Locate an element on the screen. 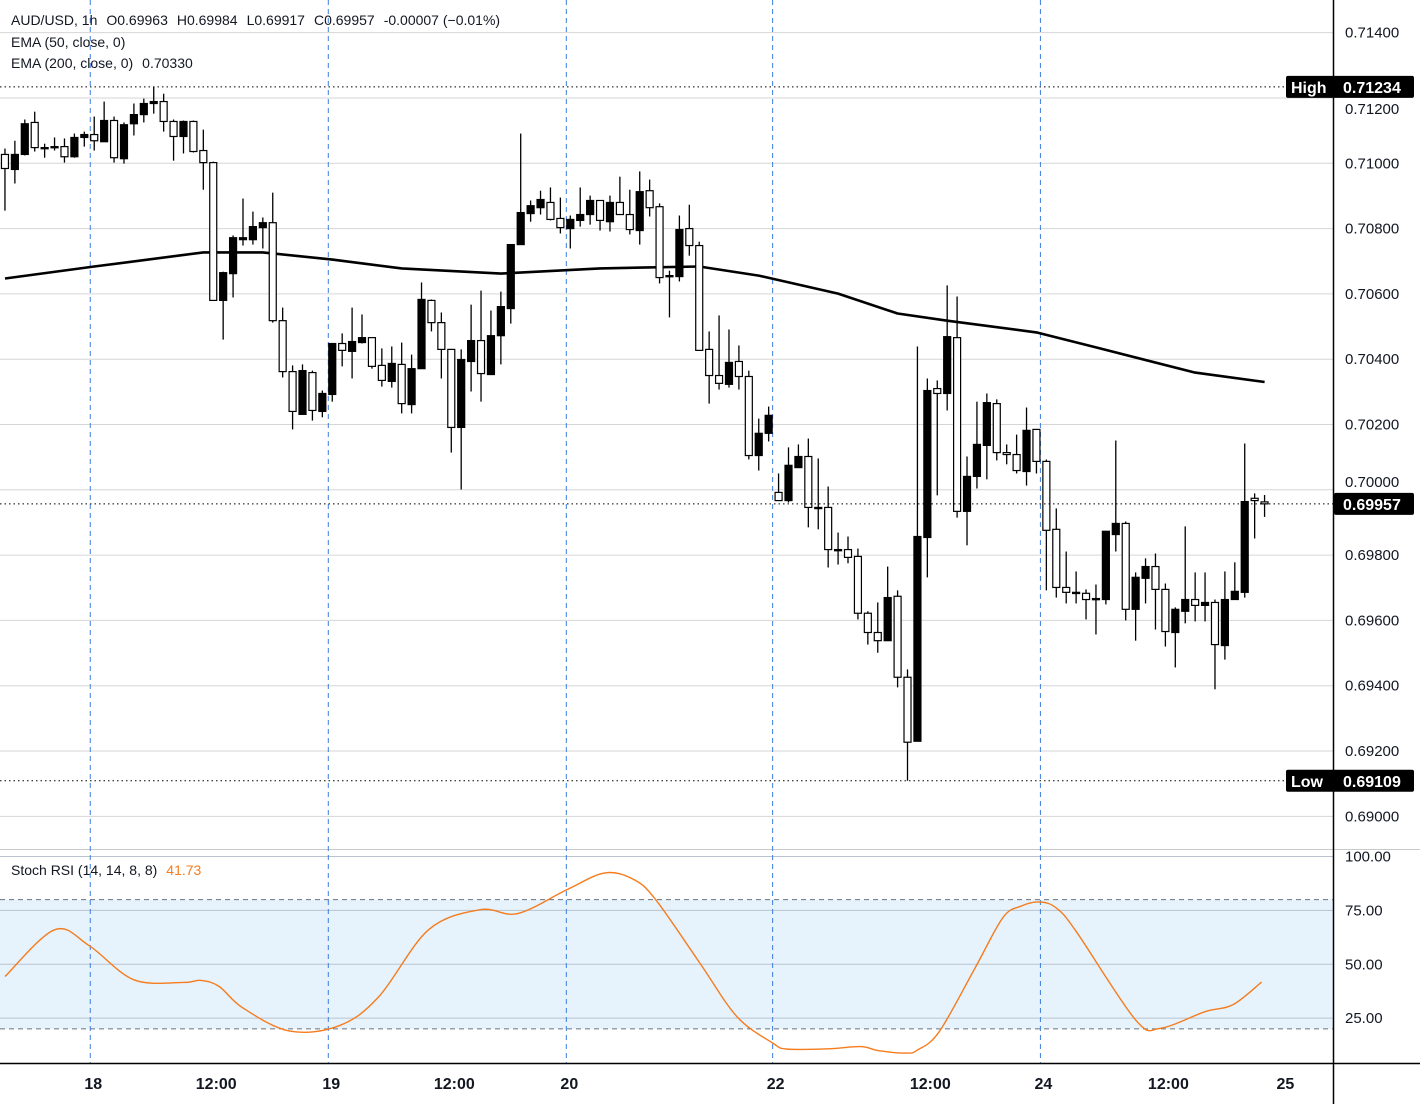 The height and width of the screenshot is (1104, 1420). ema50-label: EMA (50, close, 0) is located at coordinates (68, 42).